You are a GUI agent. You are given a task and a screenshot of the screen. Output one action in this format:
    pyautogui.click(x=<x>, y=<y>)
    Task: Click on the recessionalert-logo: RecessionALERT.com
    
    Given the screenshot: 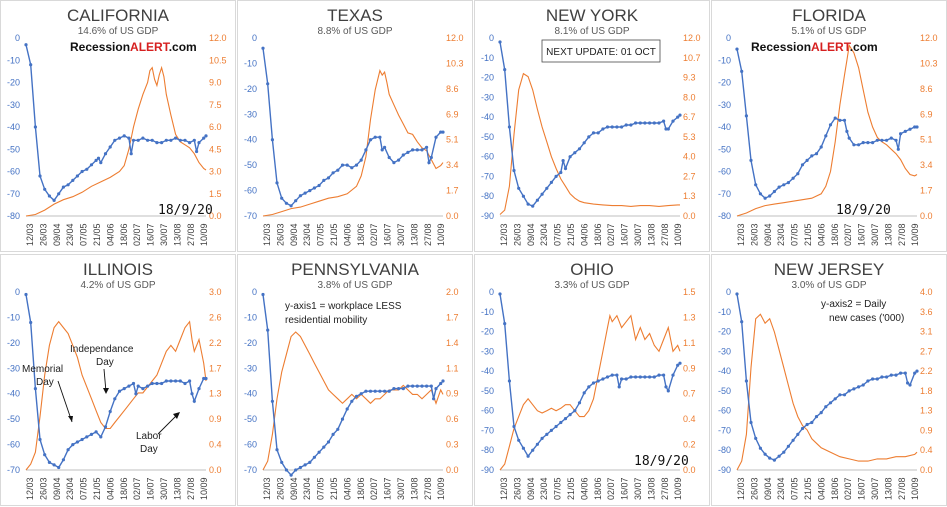 What is the action you would take?
    pyautogui.click(x=133, y=47)
    